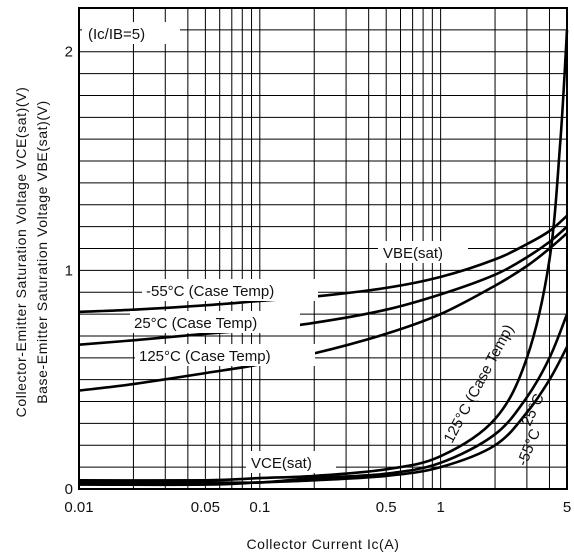 The width and height of the screenshot is (574, 557). Describe the element at coordinates (479, 384) in the screenshot. I see `series-label-vce-125: 125°C (Case Temp)` at that location.